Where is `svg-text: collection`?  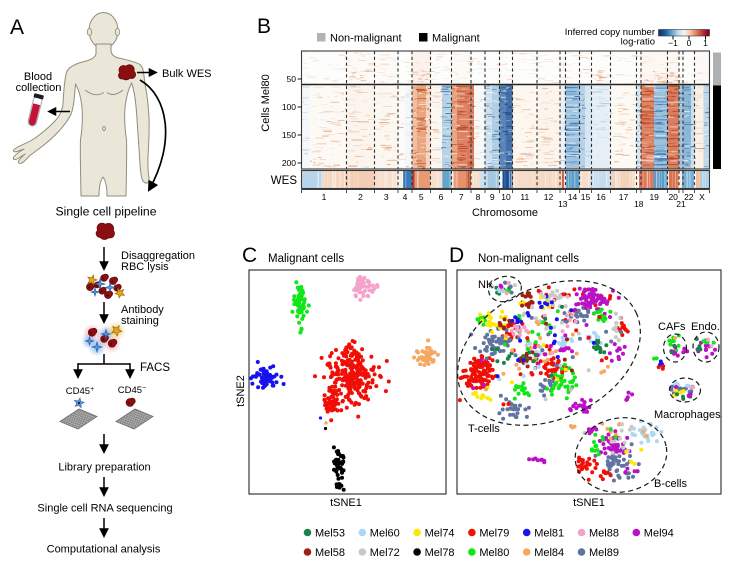
svg-text: collection is located at coordinates (39, 88).